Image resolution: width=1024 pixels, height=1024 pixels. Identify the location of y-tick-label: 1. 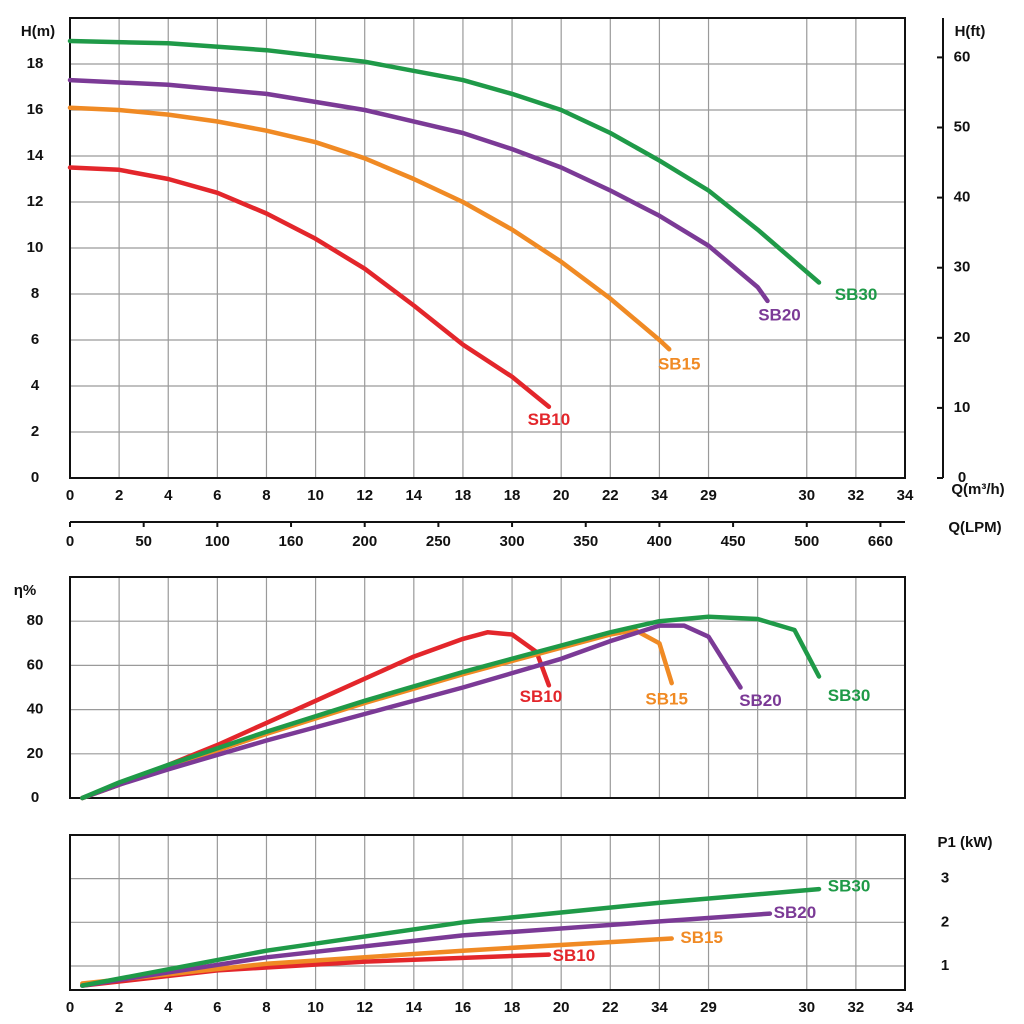
(945, 965).